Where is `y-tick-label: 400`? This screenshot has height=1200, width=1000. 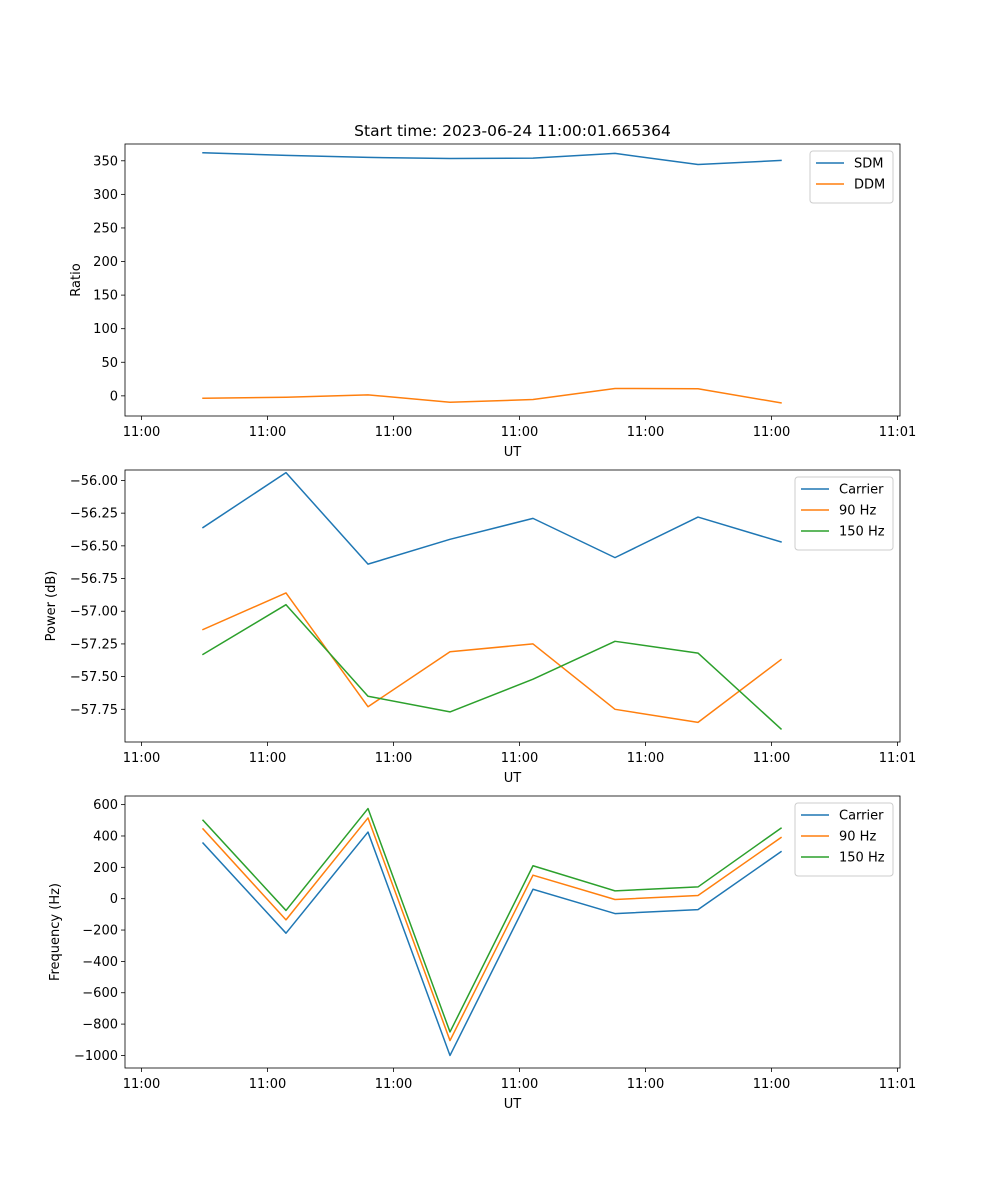 y-tick-label: 400 is located at coordinates (105, 836).